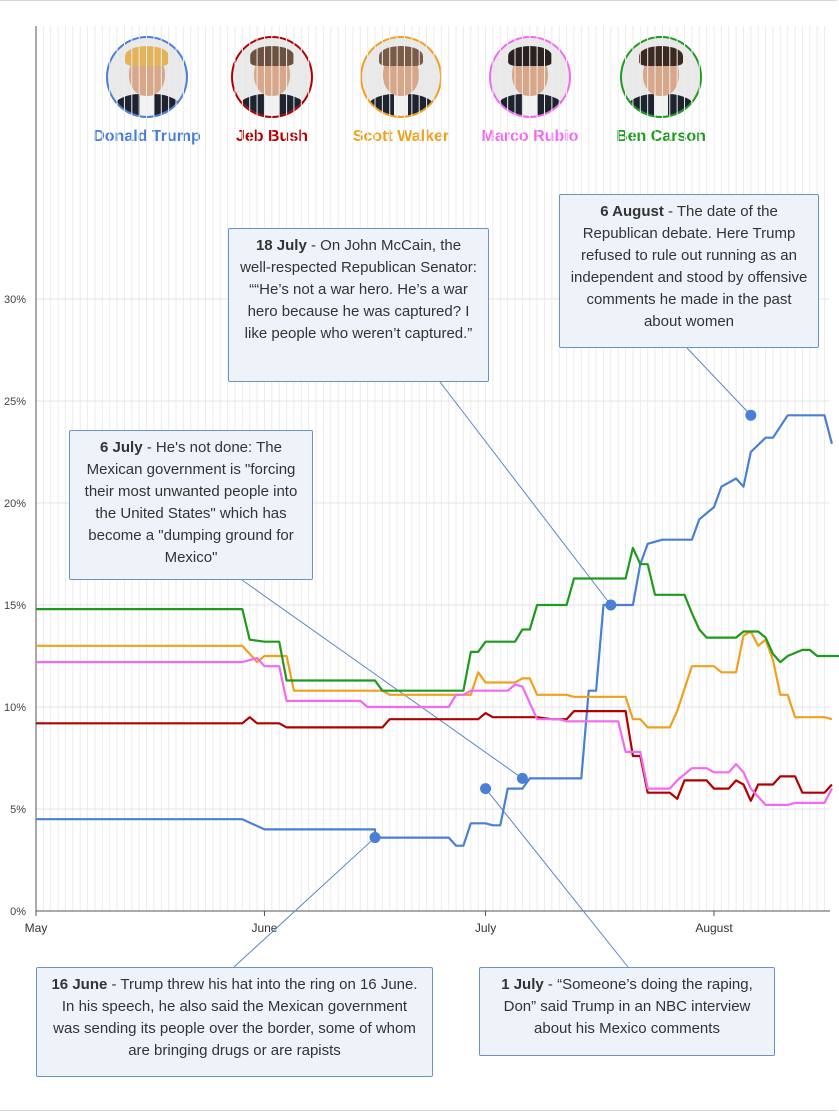 The image size is (839, 1113). I want to click on y-tick-label: 25%, so click(15, 402).